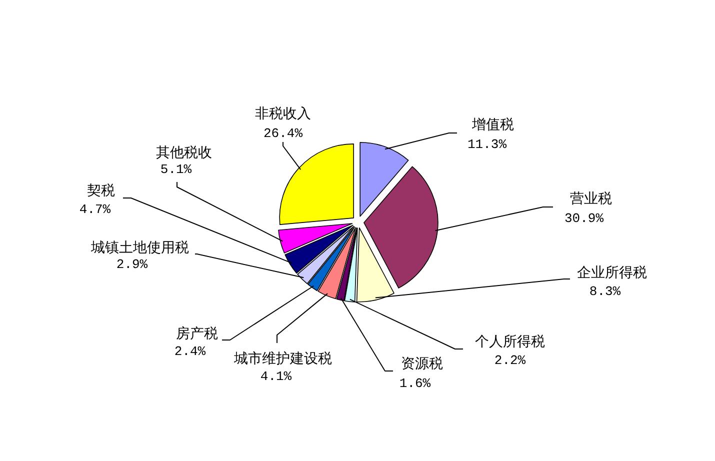  What do you see at coordinates (139, 248) in the screenshot?
I see `slice-label: 城镇土地使用税` at bounding box center [139, 248].